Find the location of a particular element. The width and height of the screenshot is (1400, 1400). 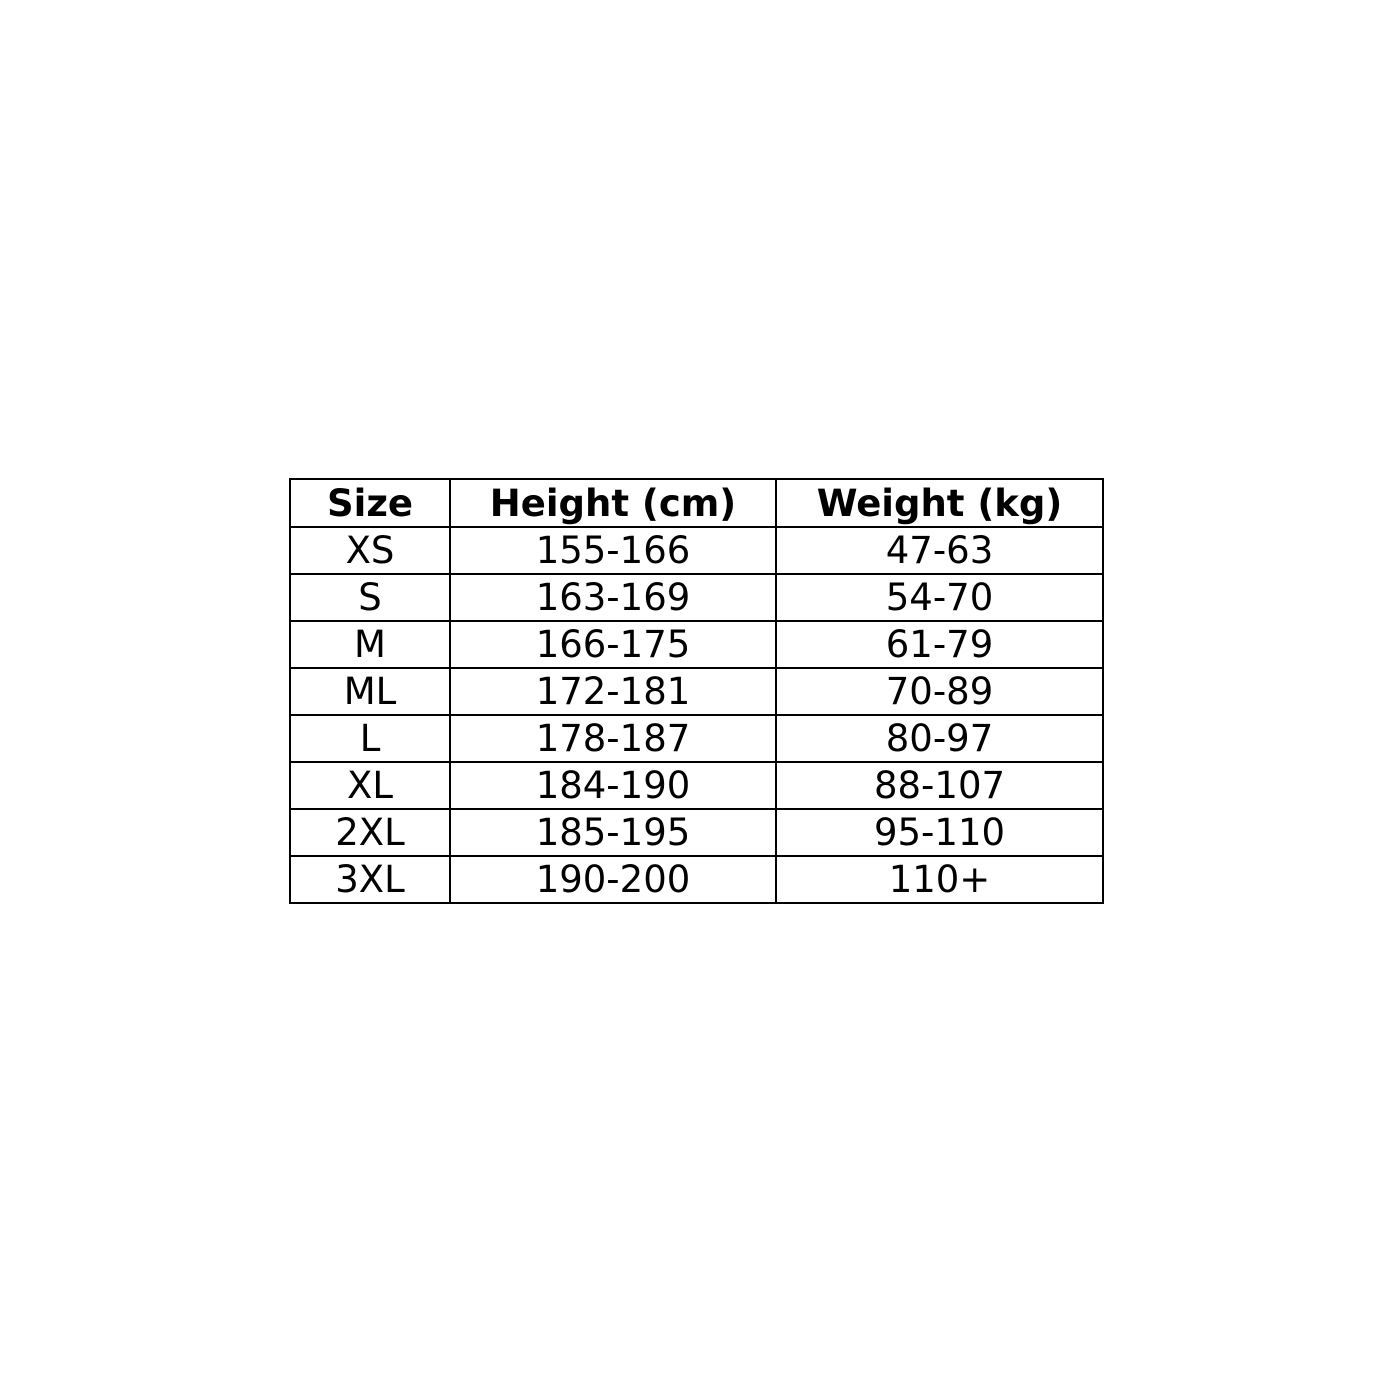

size-cell: 2XL is located at coordinates (370, 832).